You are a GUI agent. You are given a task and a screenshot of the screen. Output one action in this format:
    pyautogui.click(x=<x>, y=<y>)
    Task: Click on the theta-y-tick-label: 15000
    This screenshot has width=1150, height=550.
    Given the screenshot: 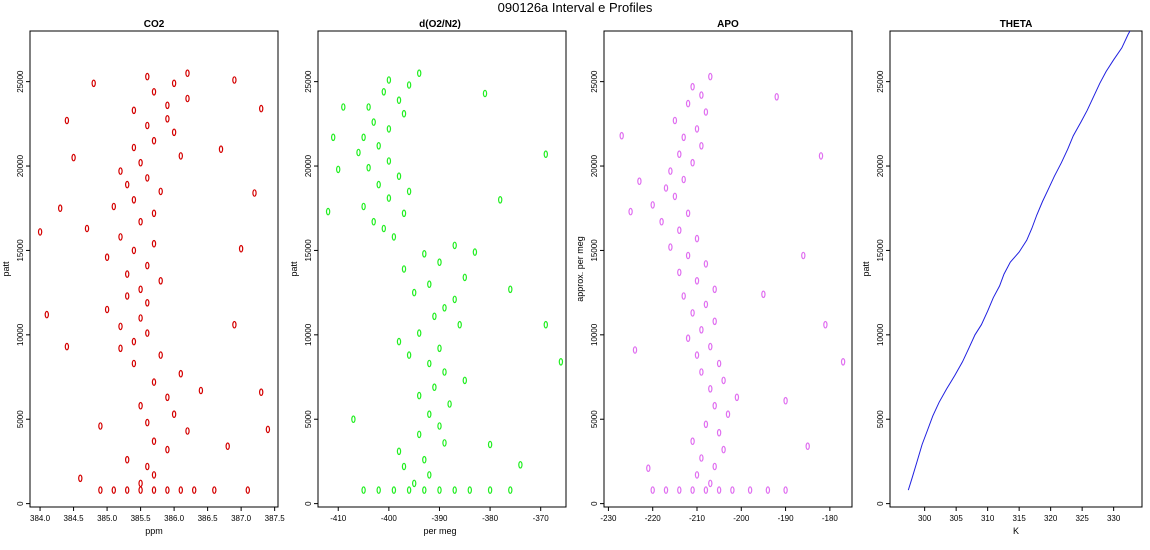 What is the action you would take?
    pyautogui.click(x=880, y=250)
    